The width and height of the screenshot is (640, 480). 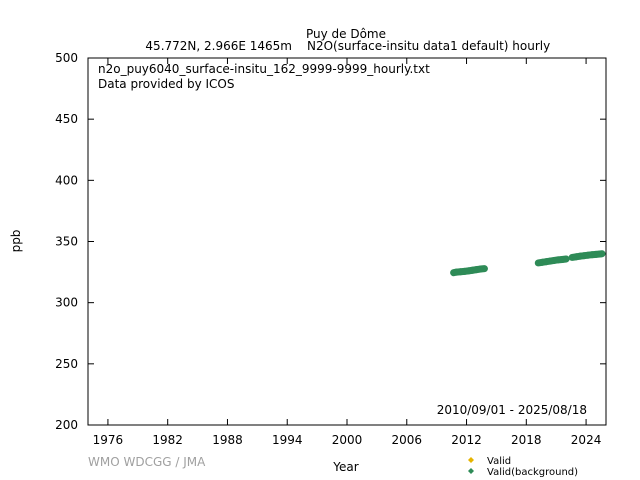 I want to click on y-tick-label: 250, so click(x=66, y=364).